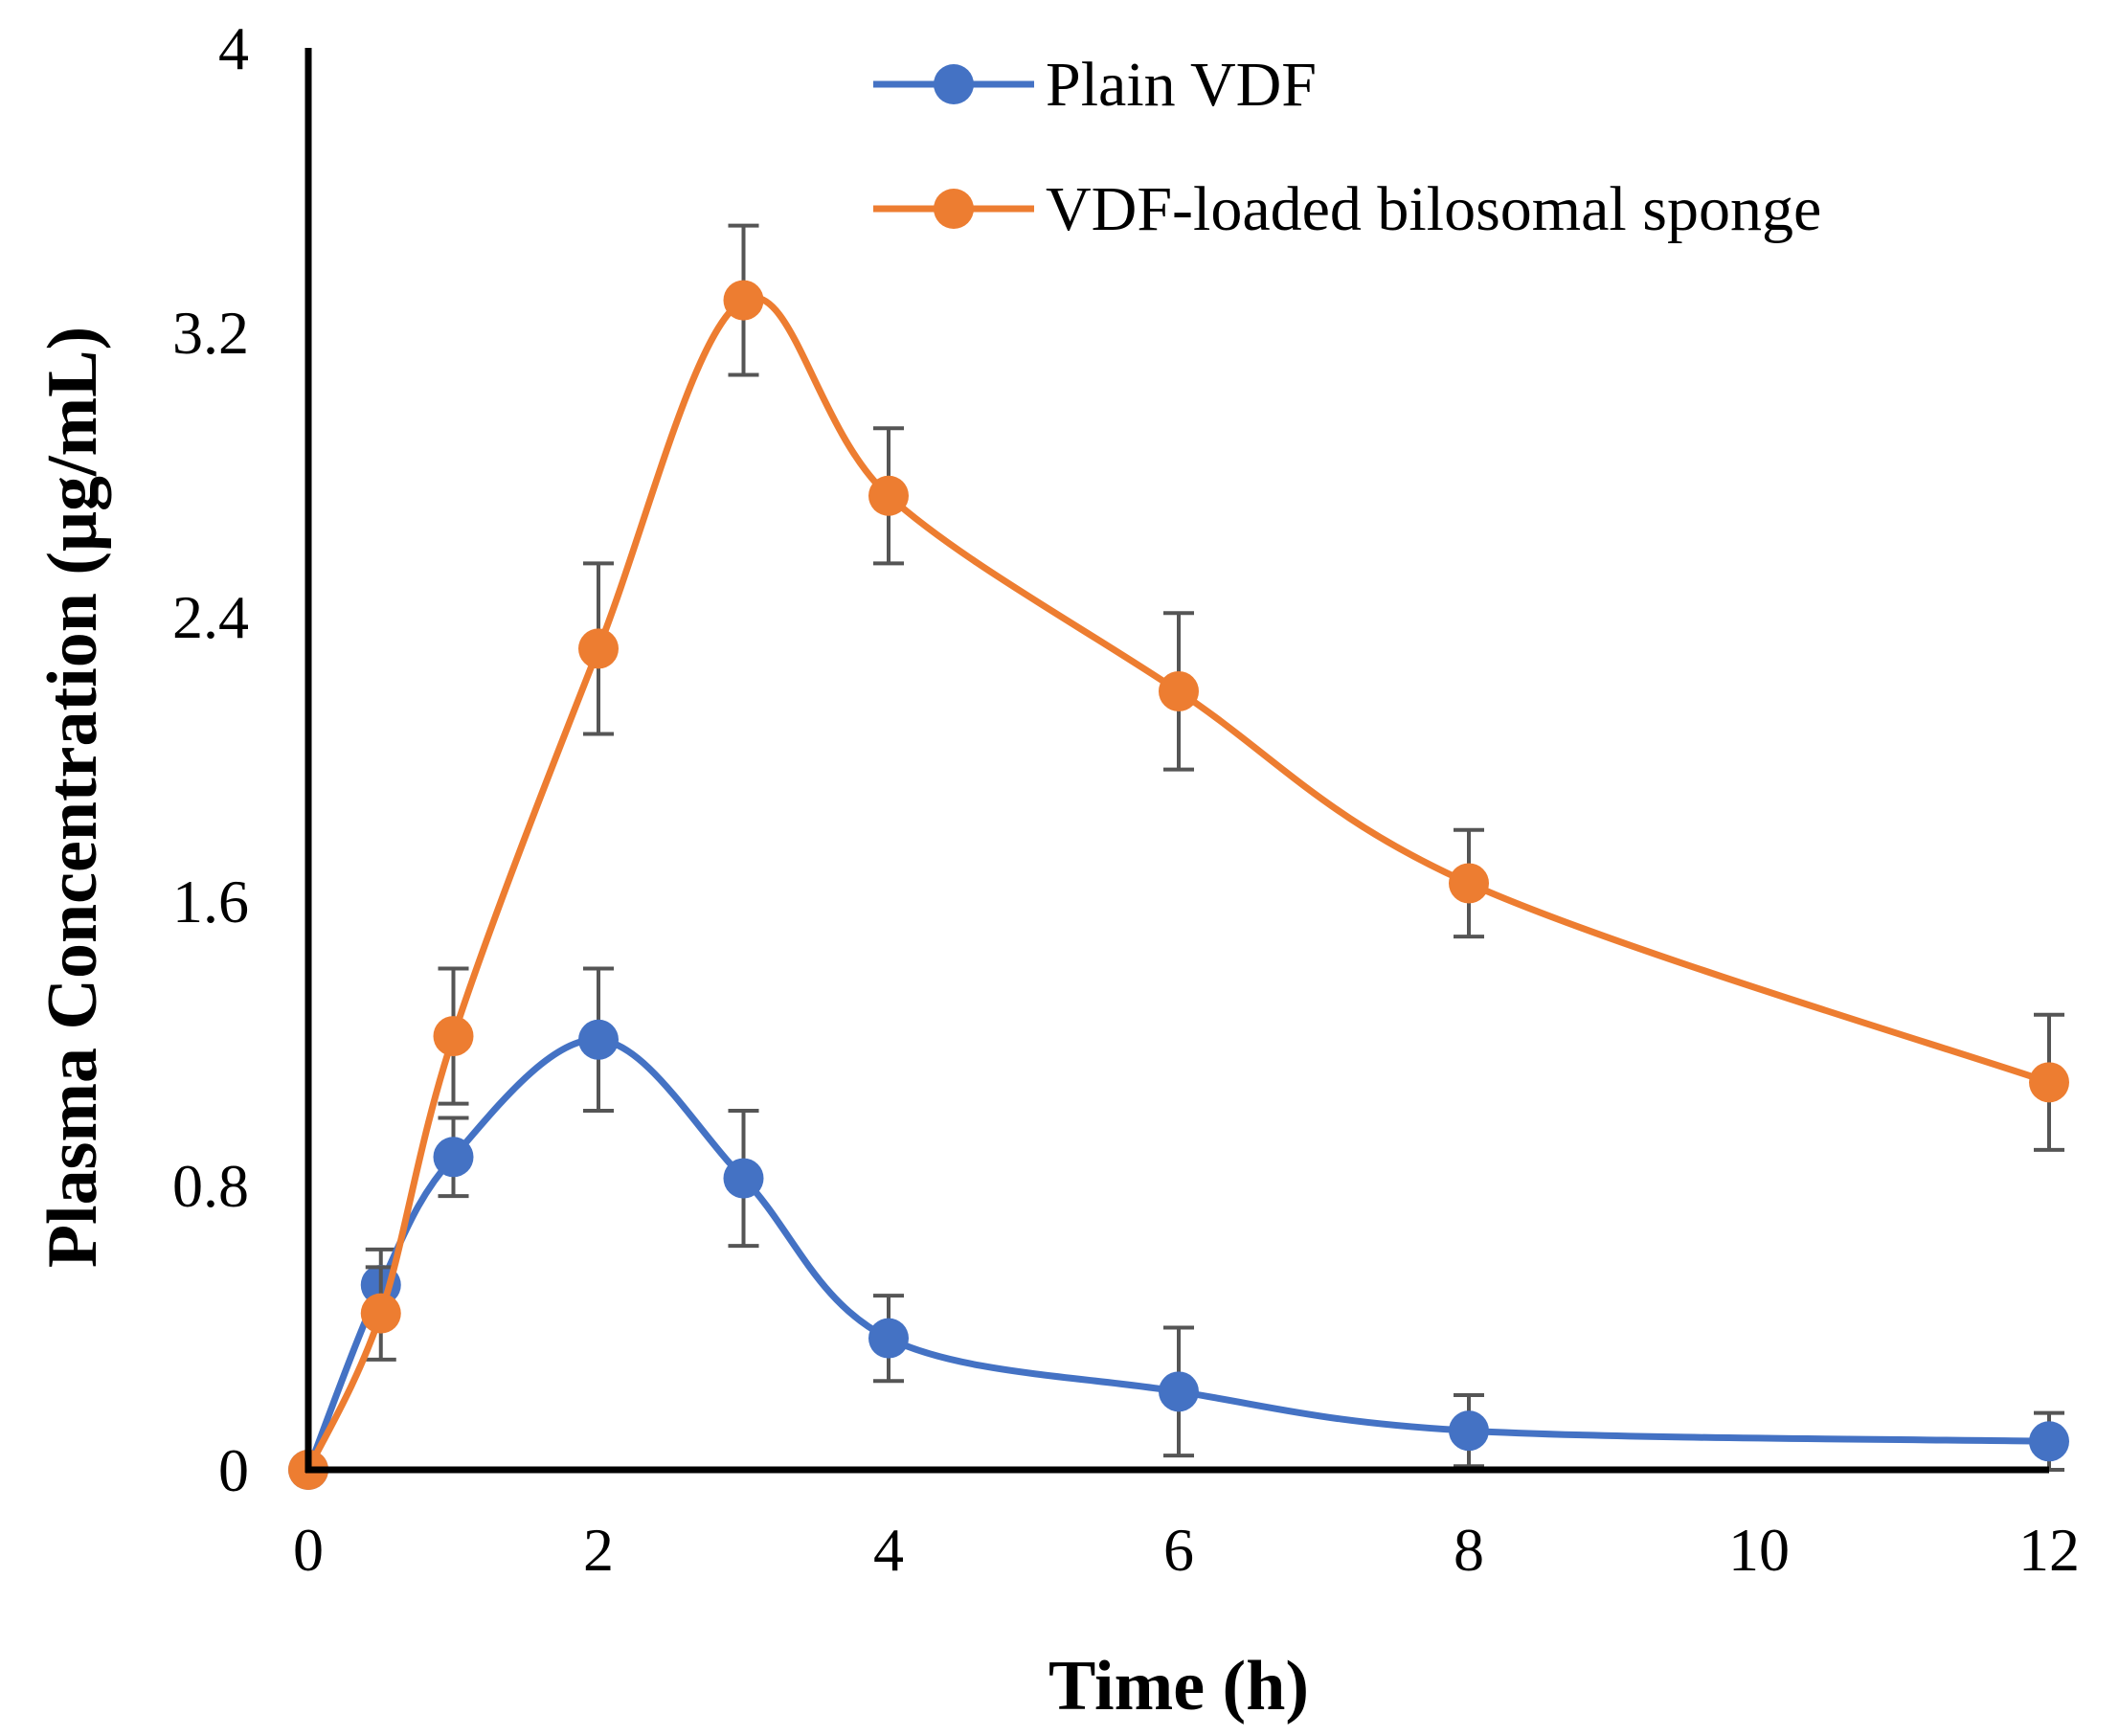 The width and height of the screenshot is (2119, 1736). Describe the element at coordinates (889, 1550) in the screenshot. I see `x-tick-label: 4` at that location.